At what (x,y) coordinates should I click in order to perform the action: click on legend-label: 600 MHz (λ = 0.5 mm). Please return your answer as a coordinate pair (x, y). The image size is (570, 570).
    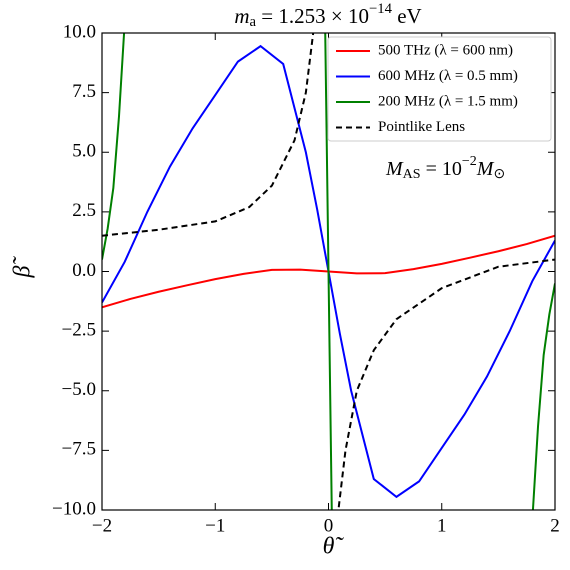
    Looking at the image, I should click on (448, 76).